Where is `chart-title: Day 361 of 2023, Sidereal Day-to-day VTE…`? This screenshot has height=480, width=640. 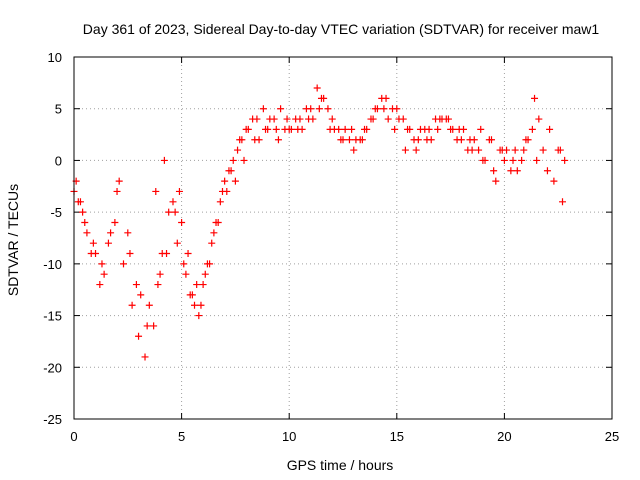 chart-title: Day 361 of 2023, Sidereal Day-to-day VTE… is located at coordinates (341, 29).